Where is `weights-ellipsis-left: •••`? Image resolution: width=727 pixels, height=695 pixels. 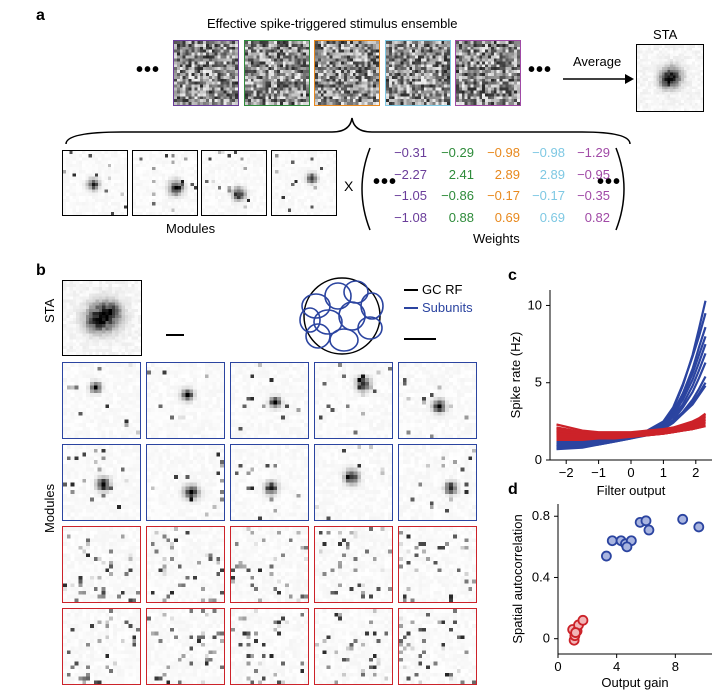
weights-ellipsis-left: ••• is located at coordinates (385, 182).